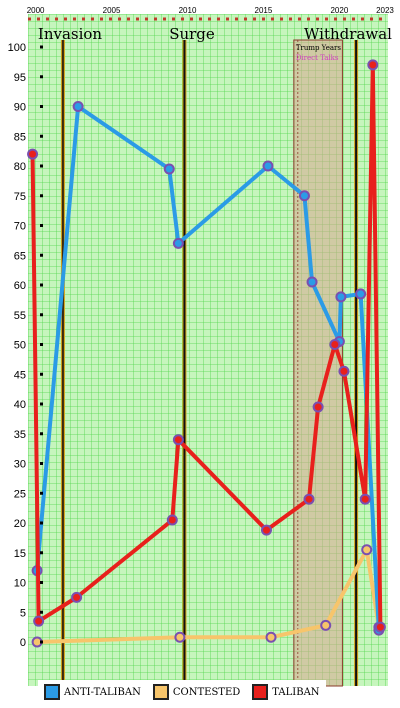 The height and width of the screenshot is (708, 400). What do you see at coordinates (20, 108) in the screenshot?
I see `y-tick-90: 90` at bounding box center [20, 108].